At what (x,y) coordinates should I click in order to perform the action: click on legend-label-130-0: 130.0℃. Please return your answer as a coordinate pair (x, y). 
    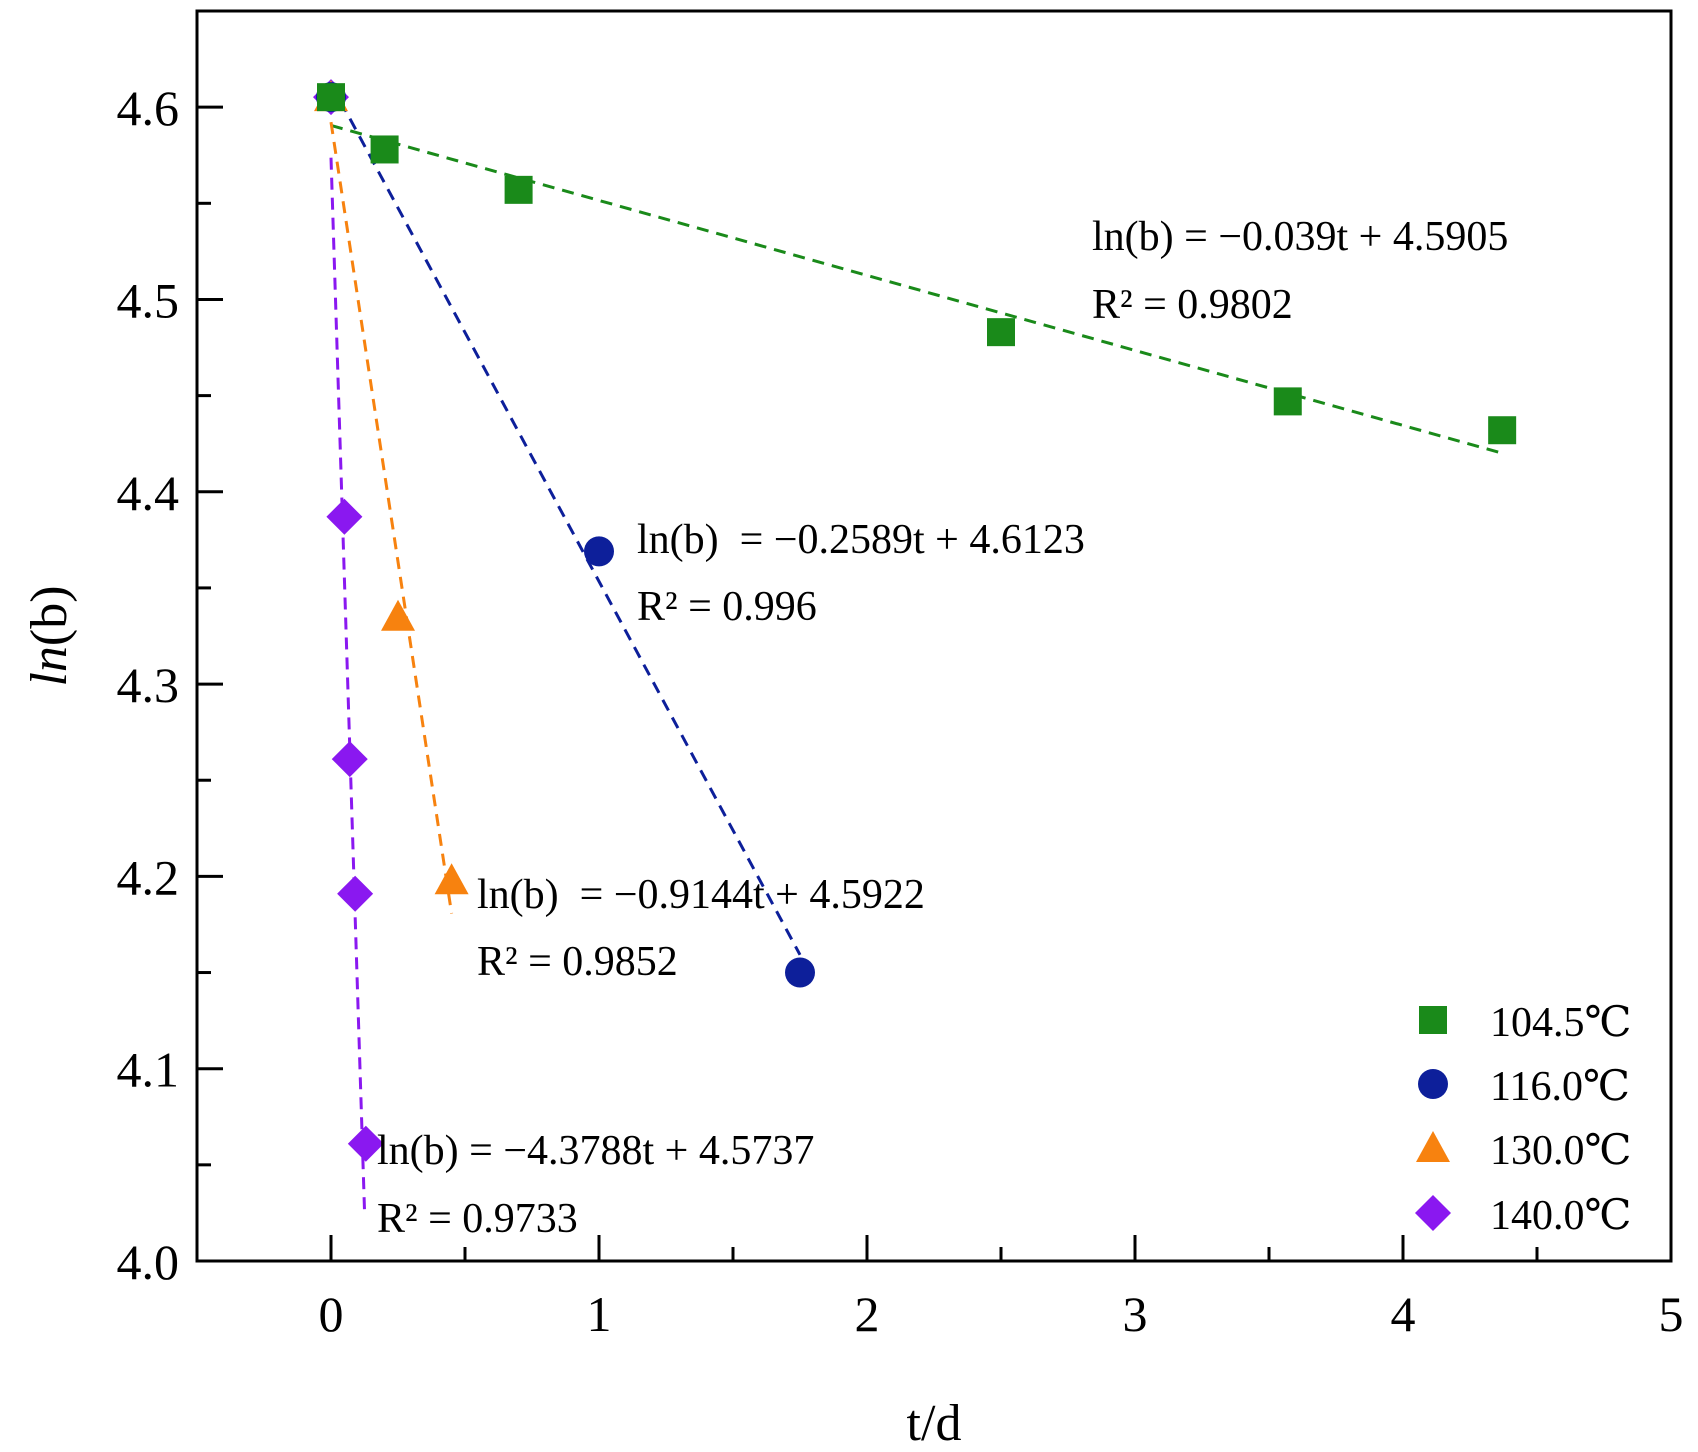
    Looking at the image, I should click on (1560, 1151).